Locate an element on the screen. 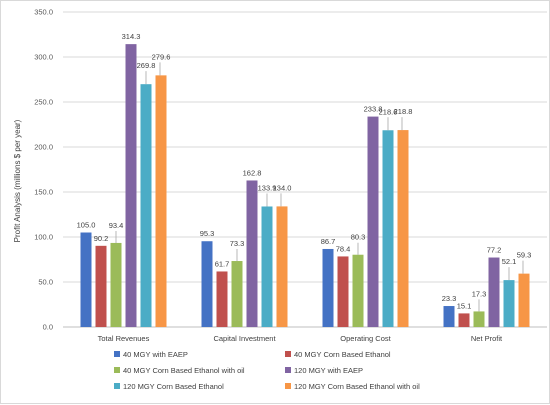  data-label: 314.3 is located at coordinates (131, 36).